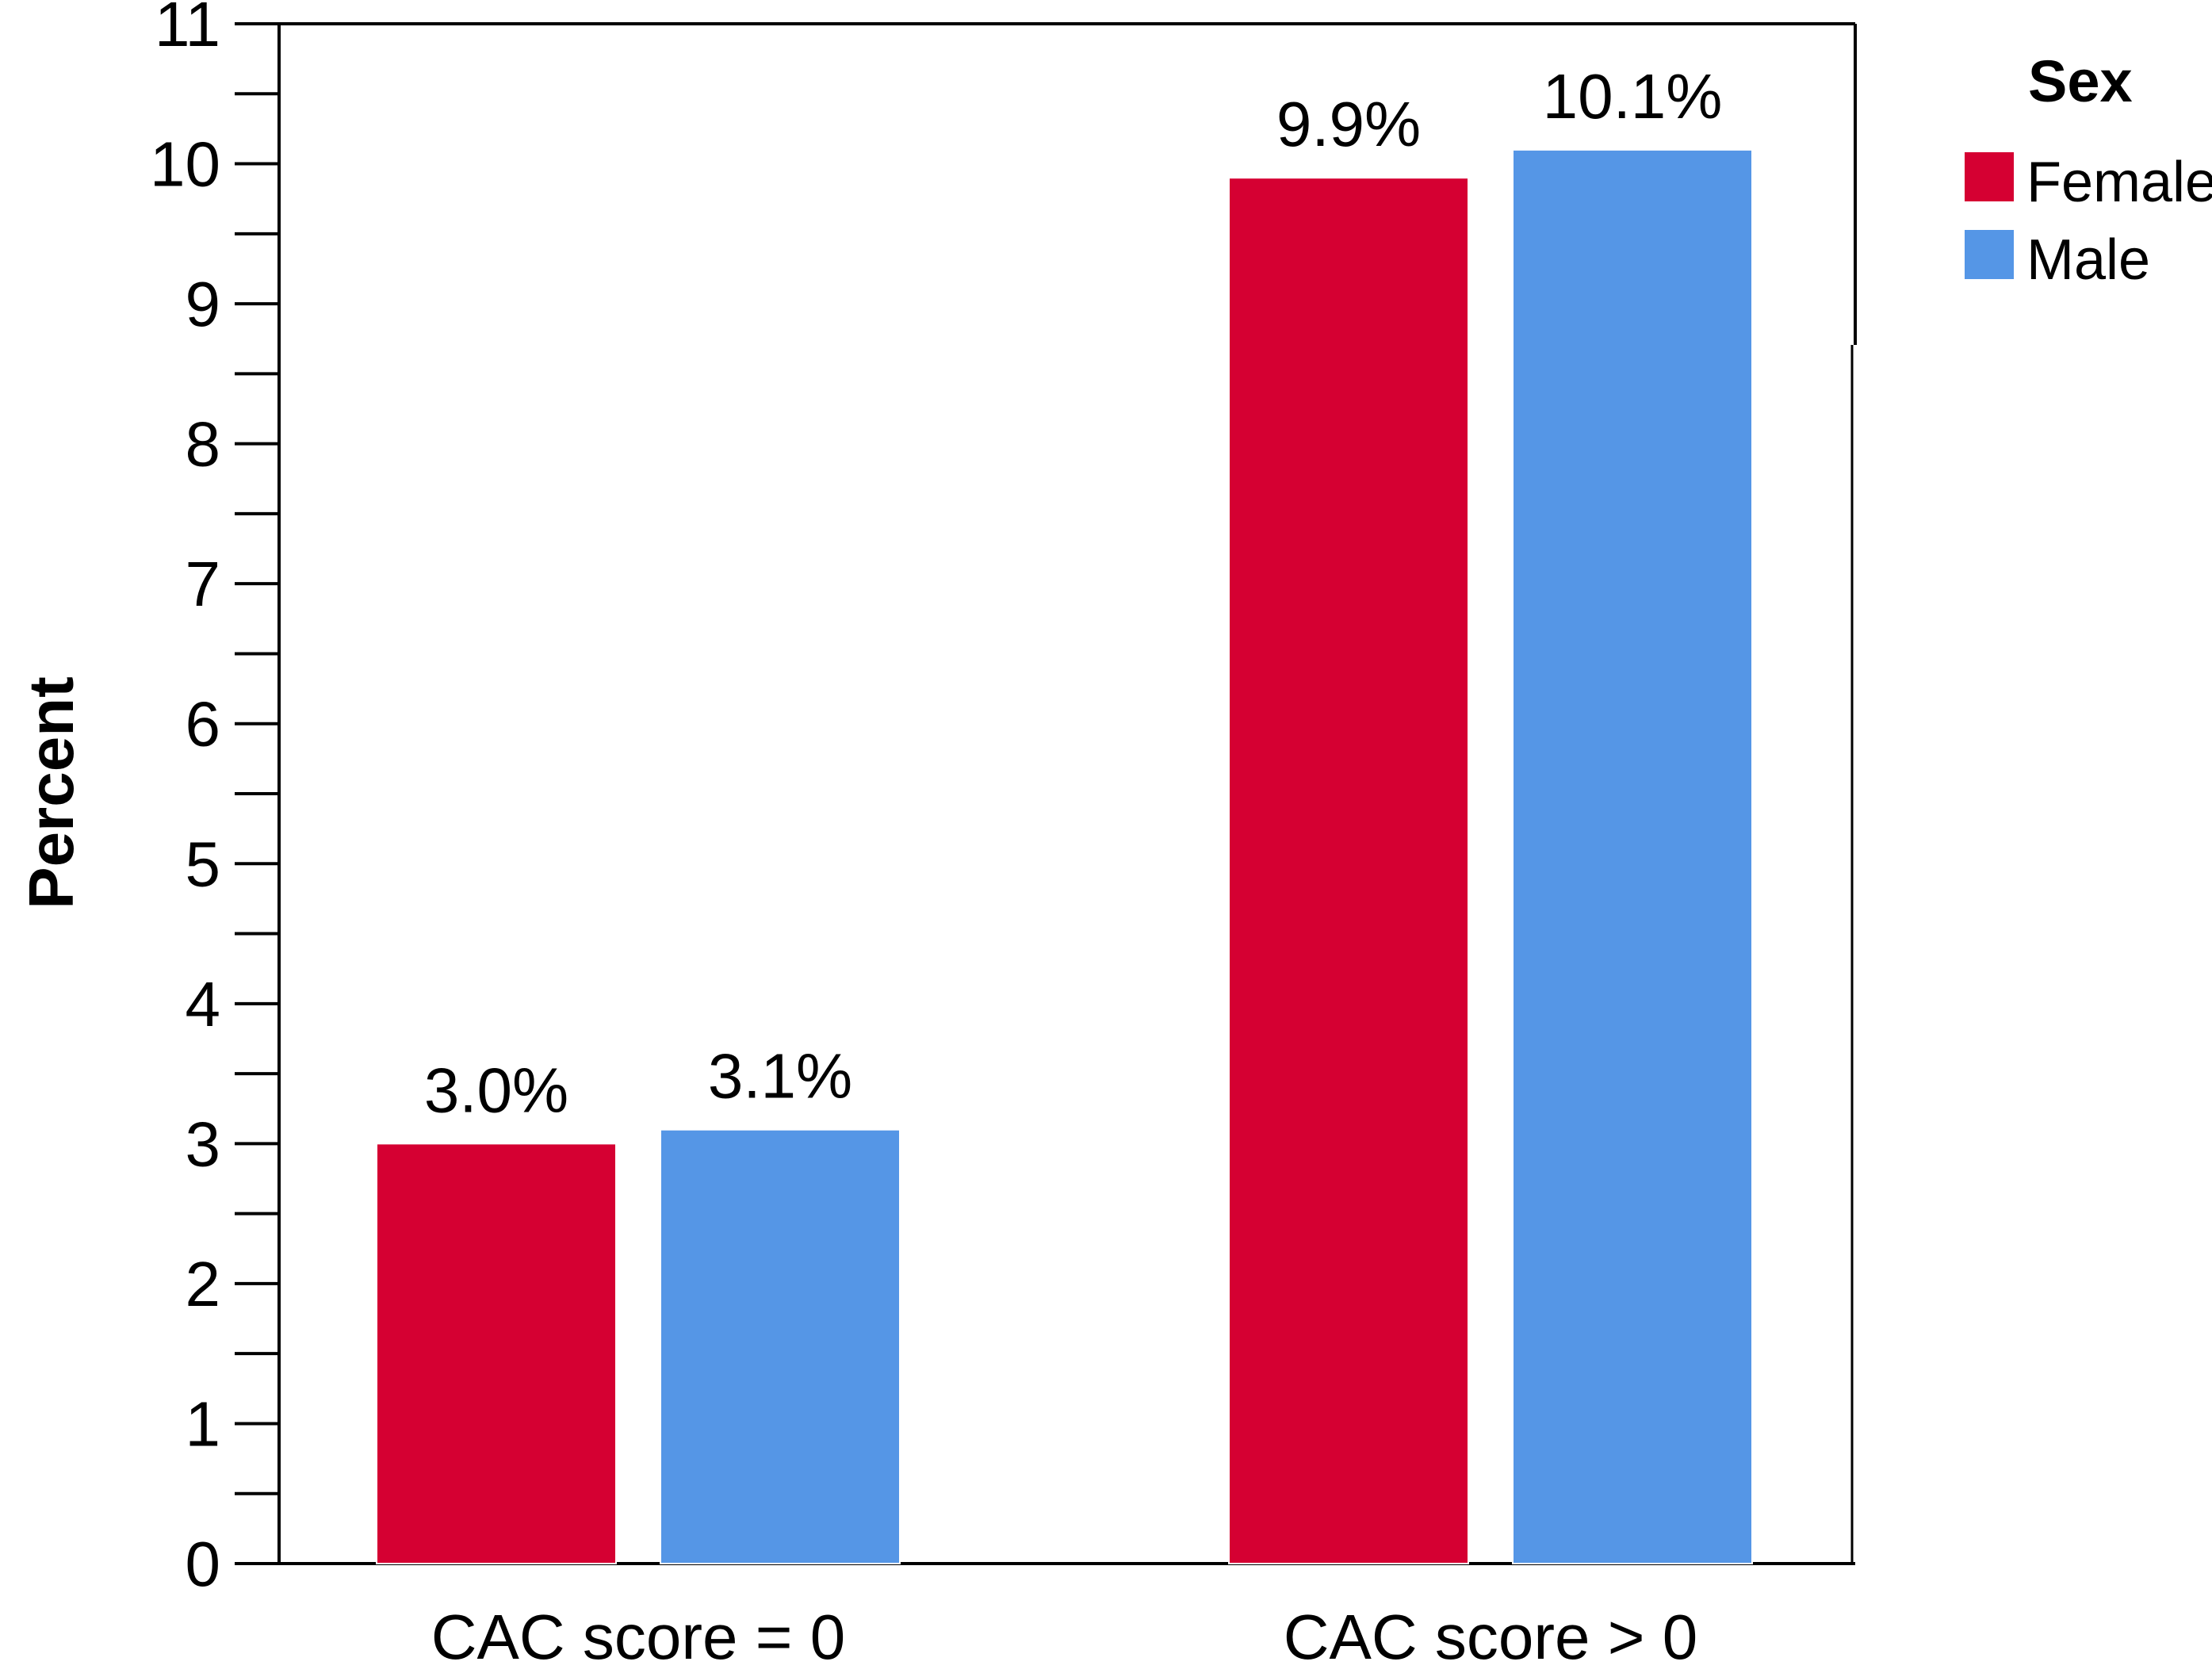  Describe the element at coordinates (214, 800) in the screenshot. I see `y-axis: 0 1 2 3 4 5 6 7 8 9 10 11` at that location.